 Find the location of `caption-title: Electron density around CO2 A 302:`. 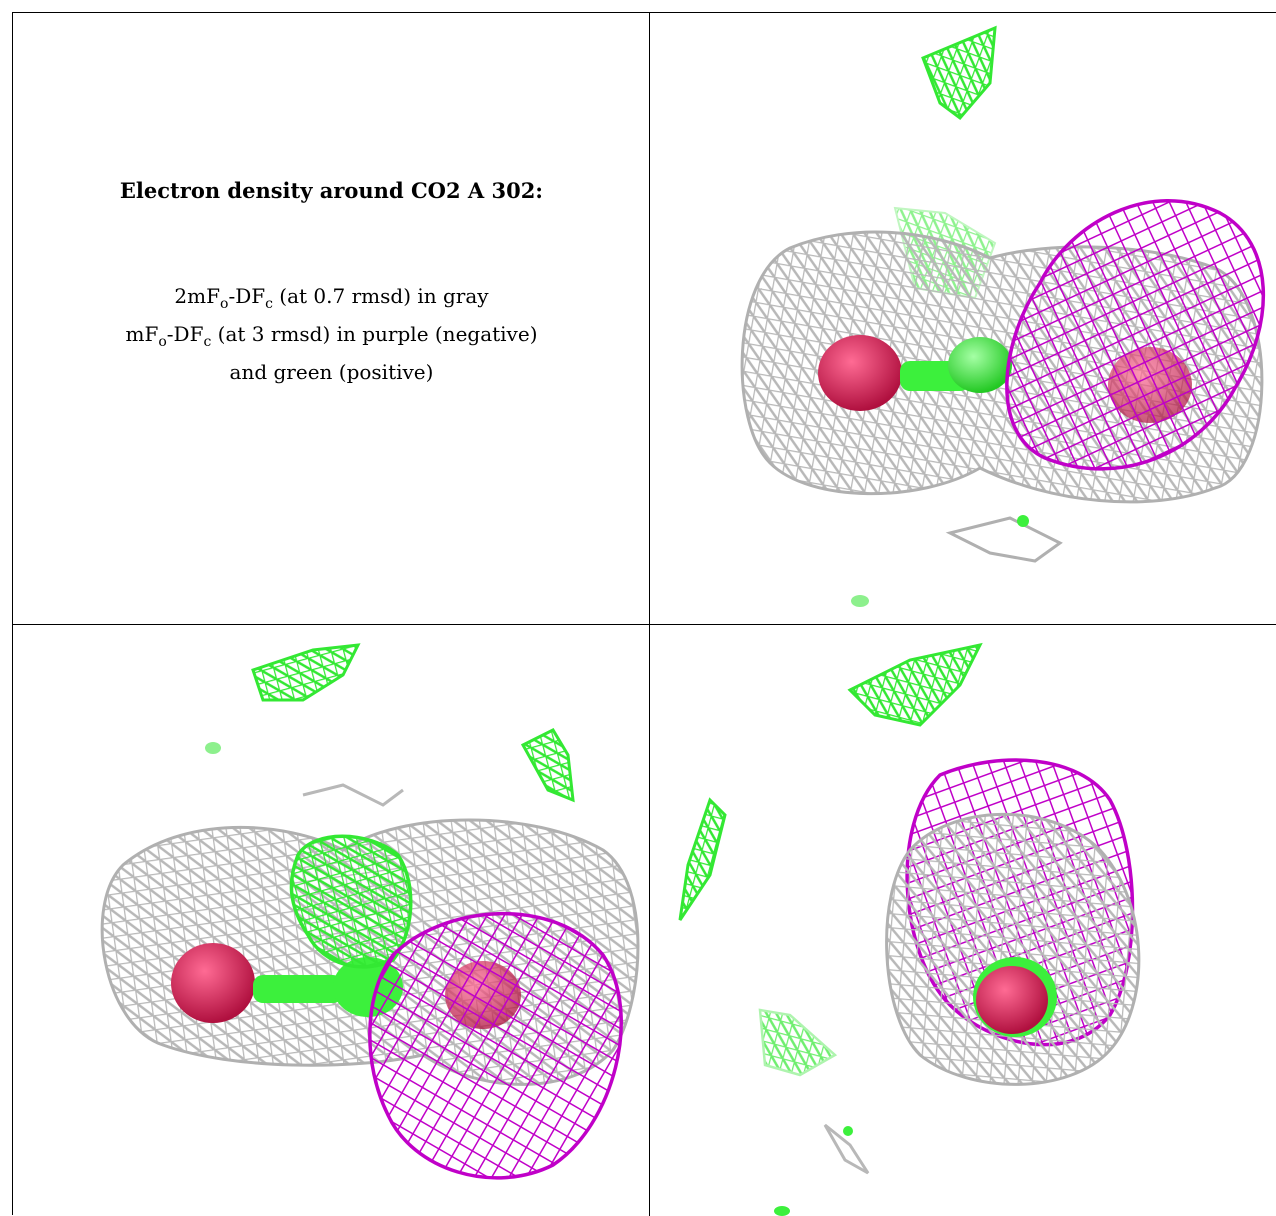

caption-title: Electron density around CO2 A 302: is located at coordinates (331, 190).